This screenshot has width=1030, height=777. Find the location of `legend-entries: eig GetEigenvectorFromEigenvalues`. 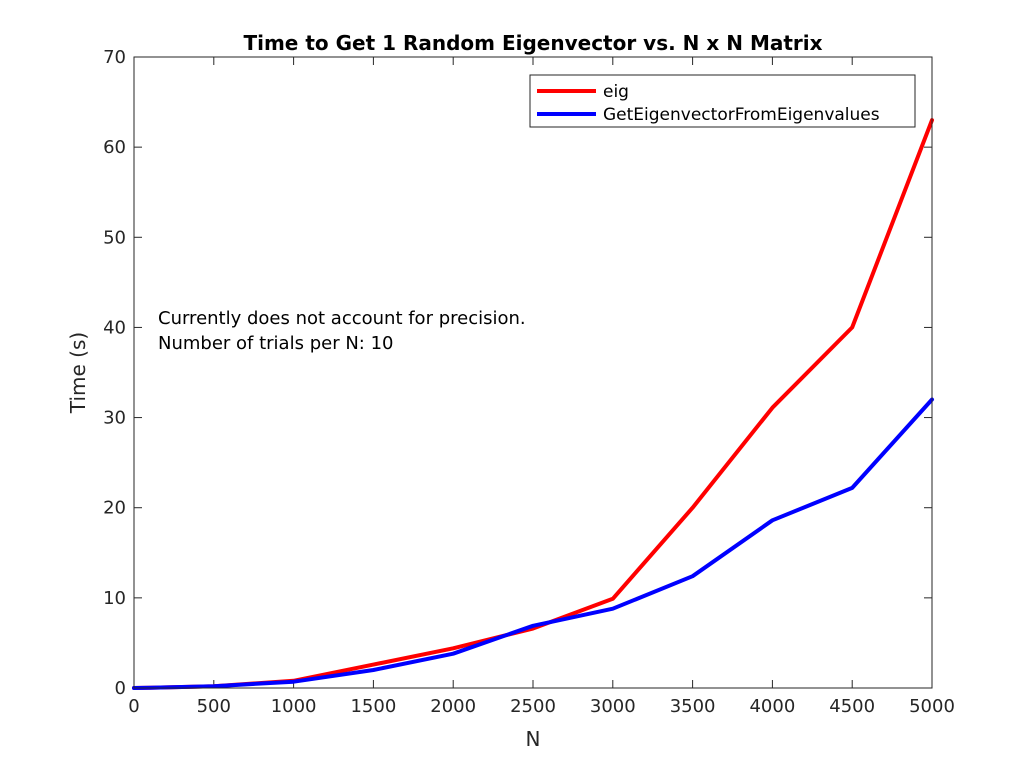

legend-entries: eig GetEigenvectorFromEigenvalues is located at coordinates (708, 103).